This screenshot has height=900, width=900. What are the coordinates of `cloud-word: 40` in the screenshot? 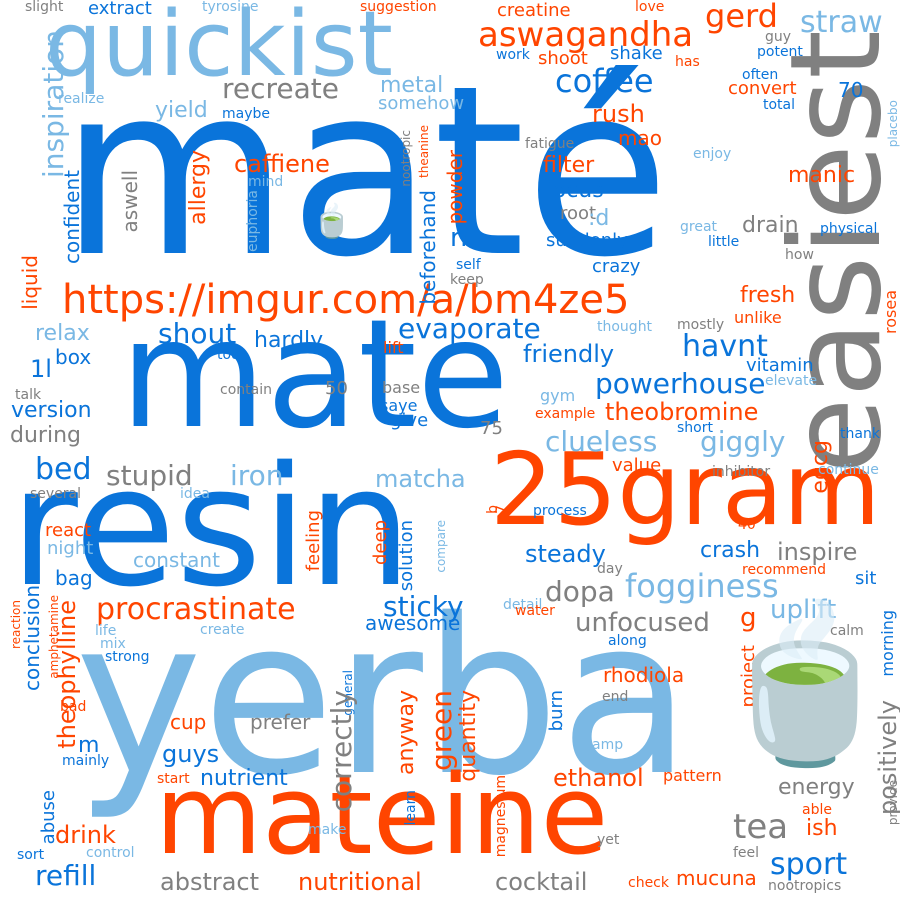 It's located at (747, 525).